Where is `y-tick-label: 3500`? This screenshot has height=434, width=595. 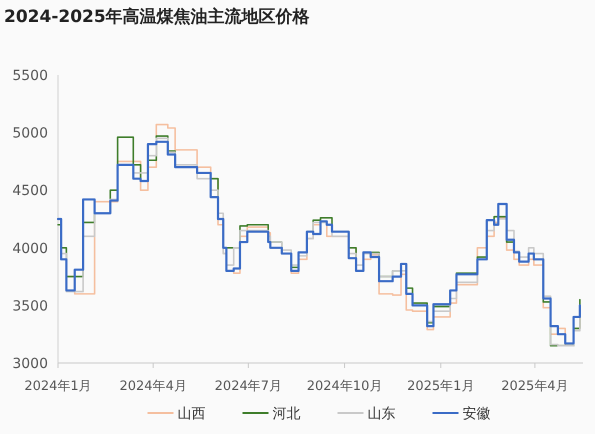 y-tick-label: 3500 is located at coordinates (30, 306).